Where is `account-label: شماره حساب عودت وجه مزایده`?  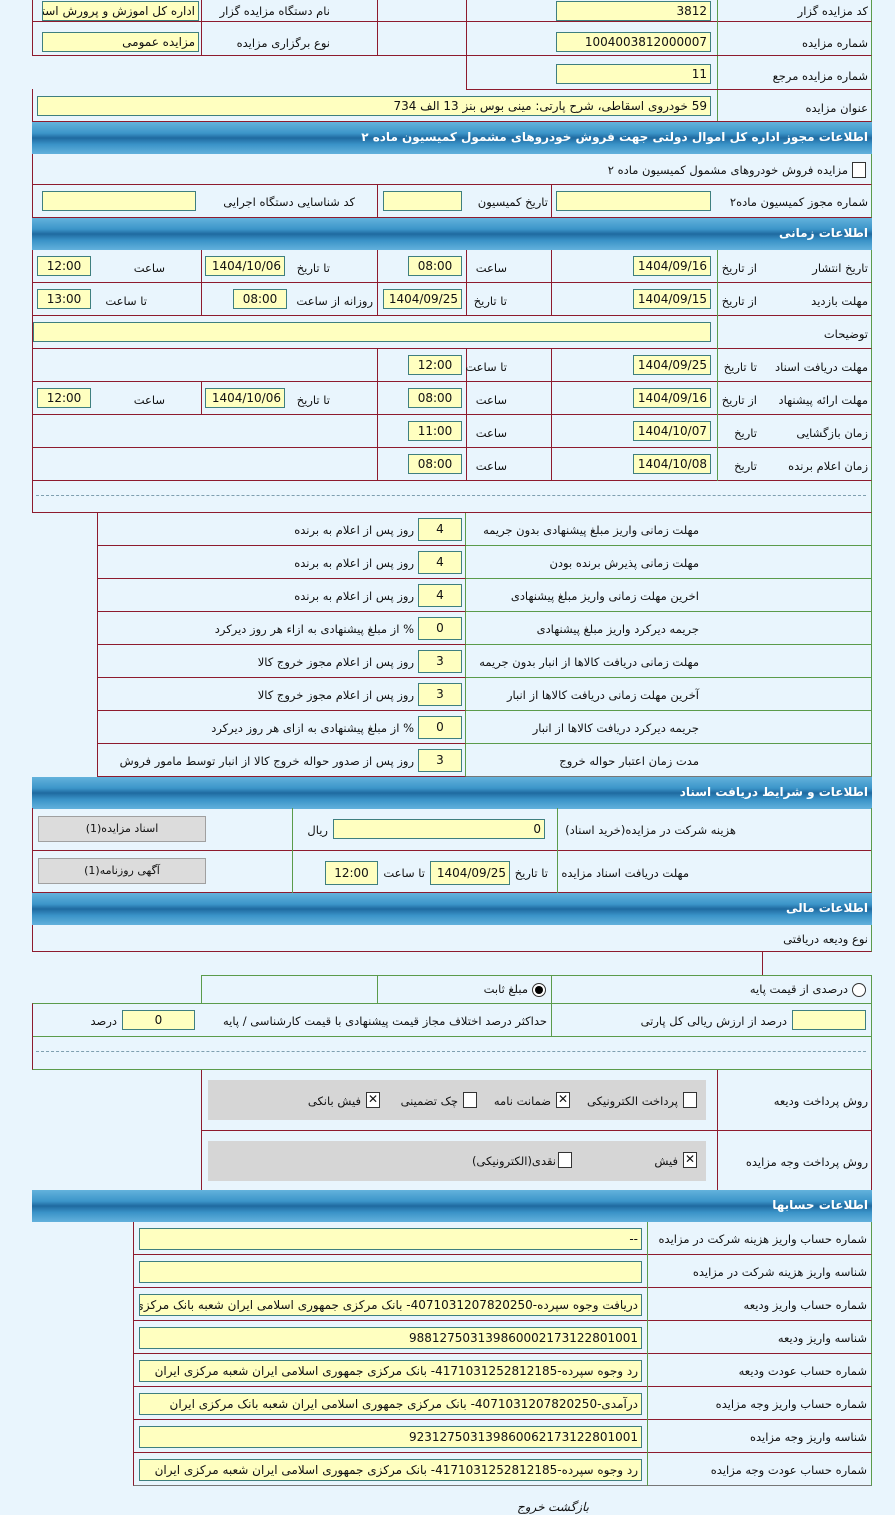 account-label: شماره حساب عودت وجه مزایده is located at coordinates (788, 1470).